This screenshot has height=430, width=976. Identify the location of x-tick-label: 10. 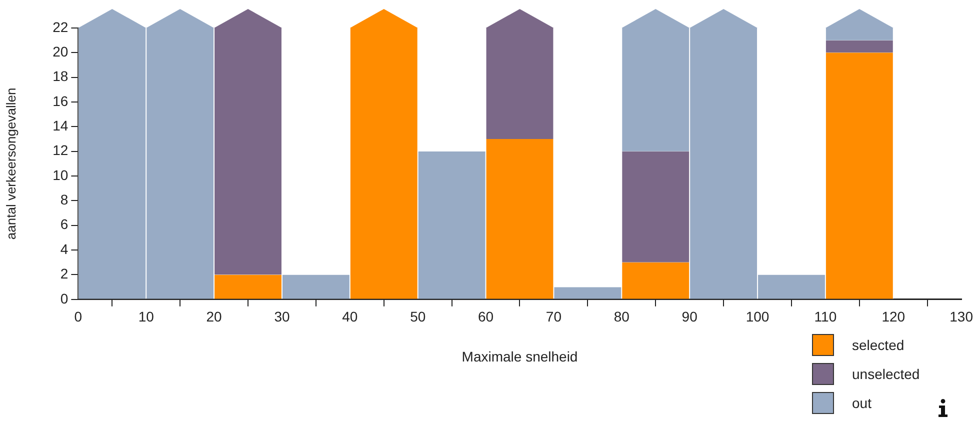
(146, 316).